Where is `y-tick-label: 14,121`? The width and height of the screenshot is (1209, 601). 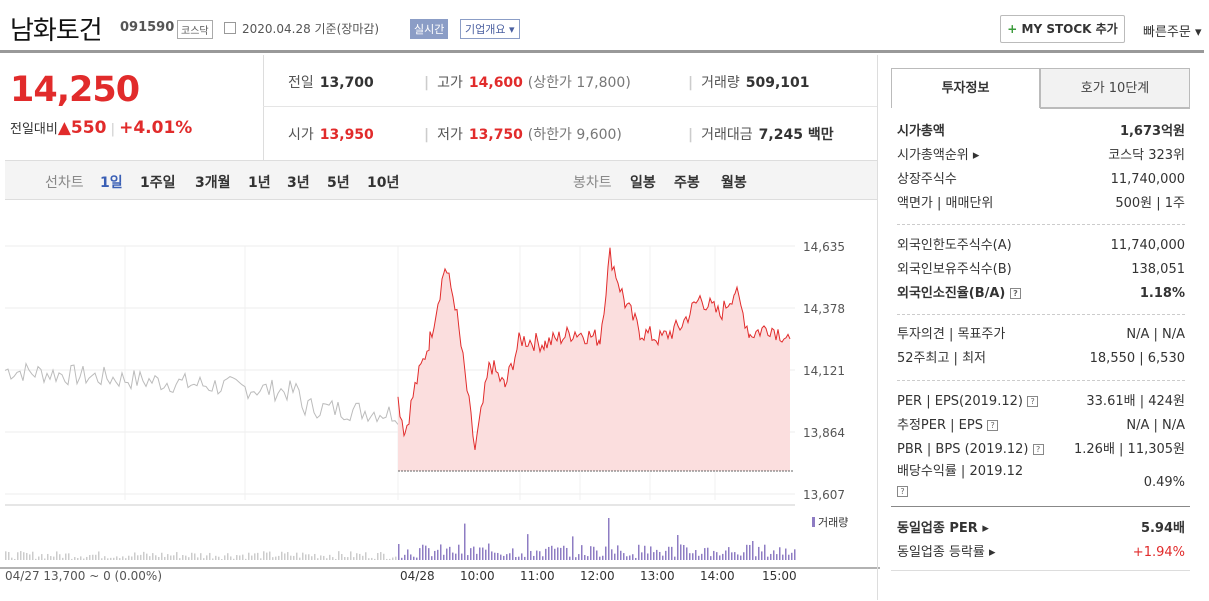 y-tick-label: 14,121 is located at coordinates (824, 371).